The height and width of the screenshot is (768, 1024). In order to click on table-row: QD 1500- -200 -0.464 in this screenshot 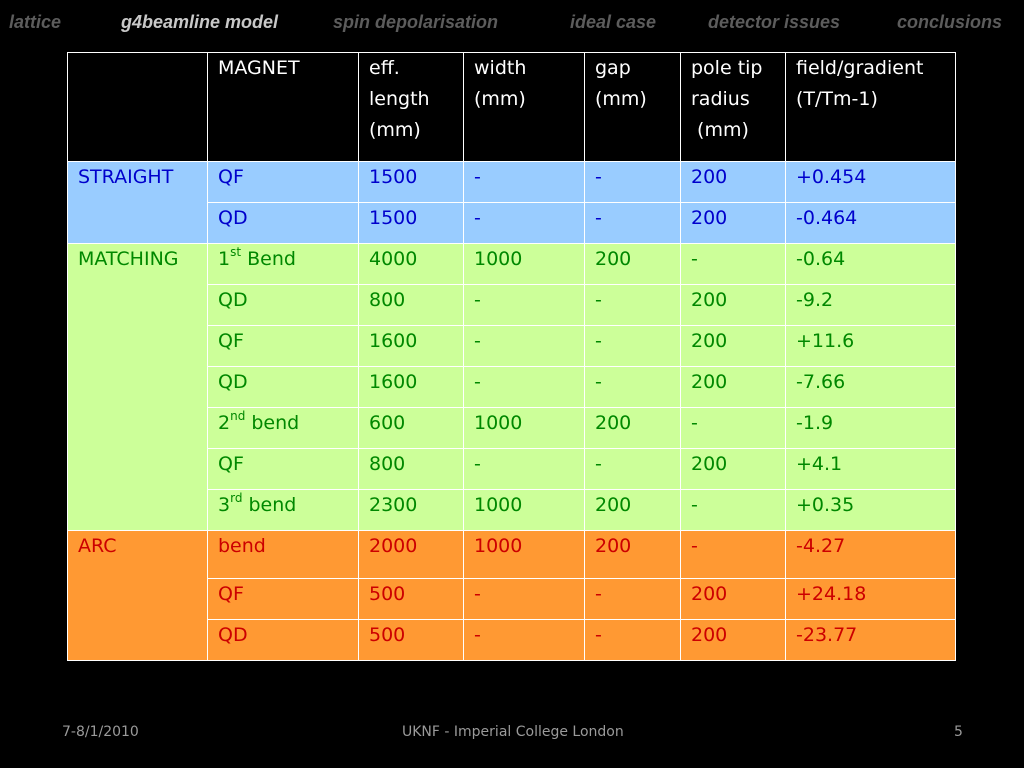, I will do `click(512, 223)`.